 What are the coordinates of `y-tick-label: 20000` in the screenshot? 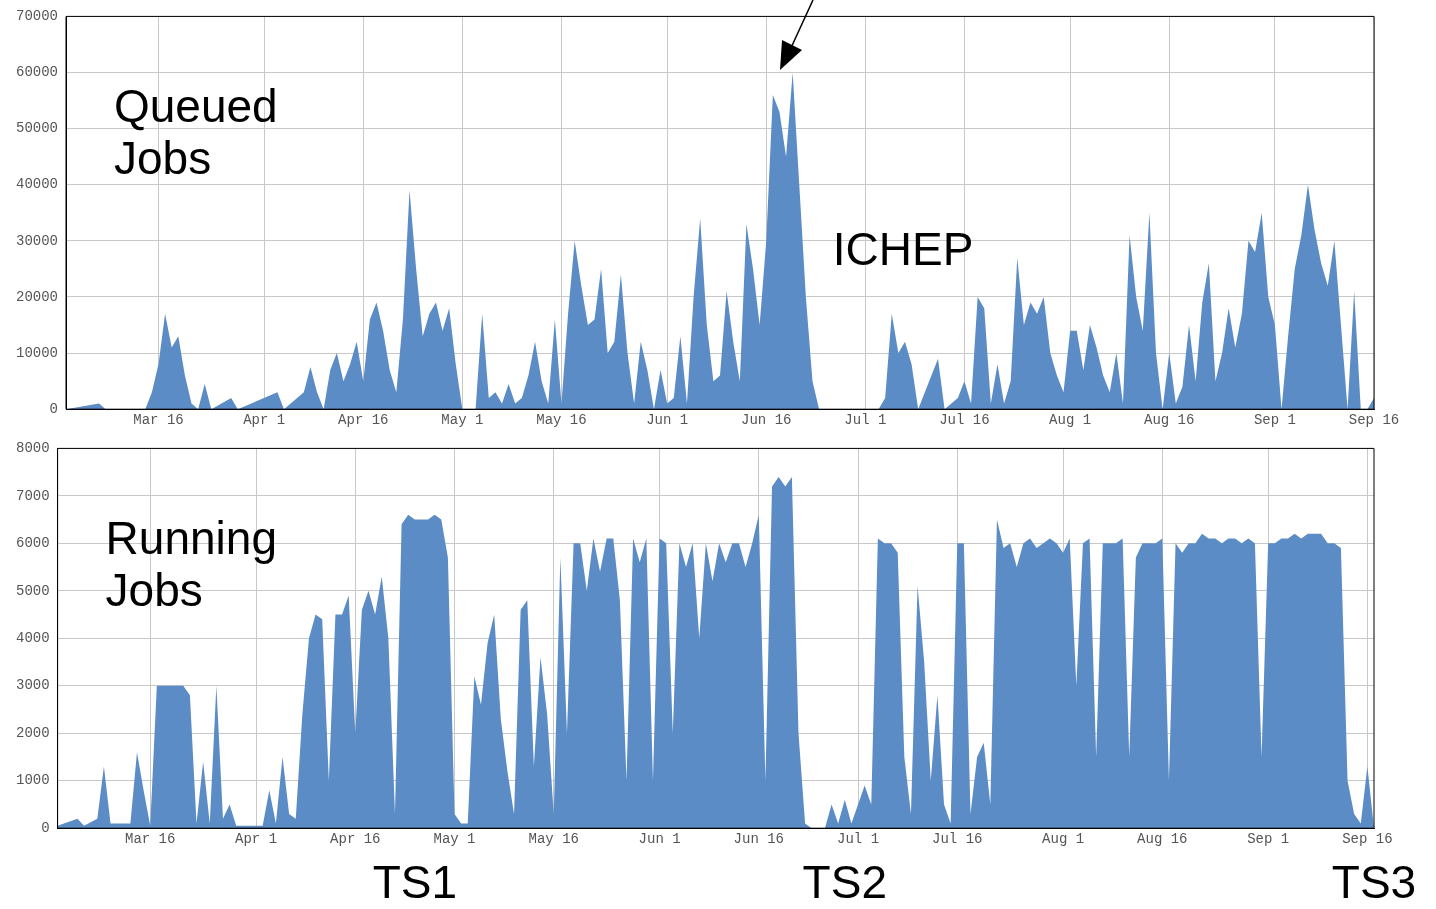 It's located at (37, 296).